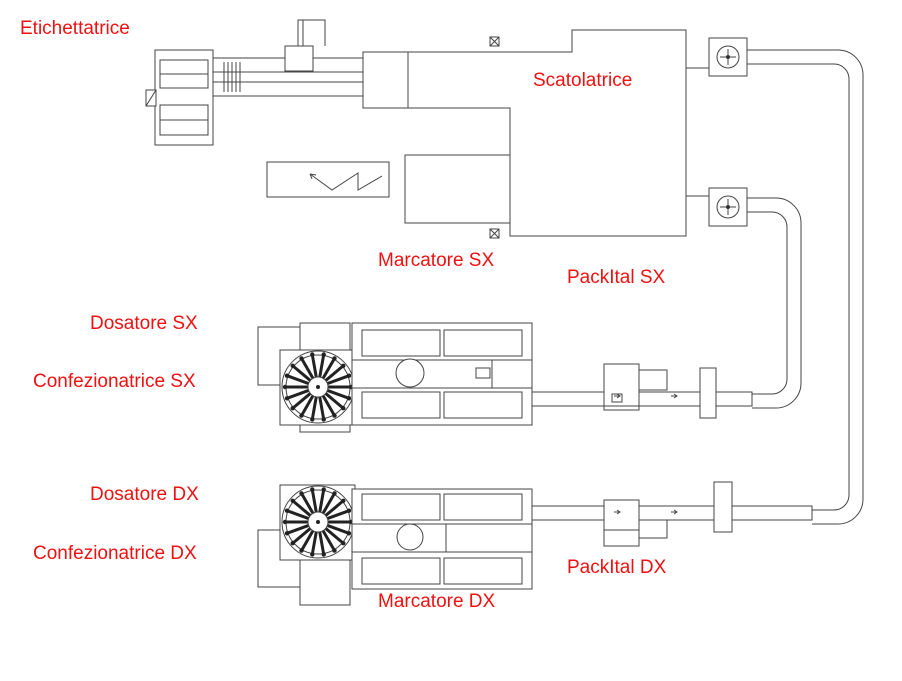  I want to click on label-marcatore-sx: Marcatore SX, so click(436, 260).